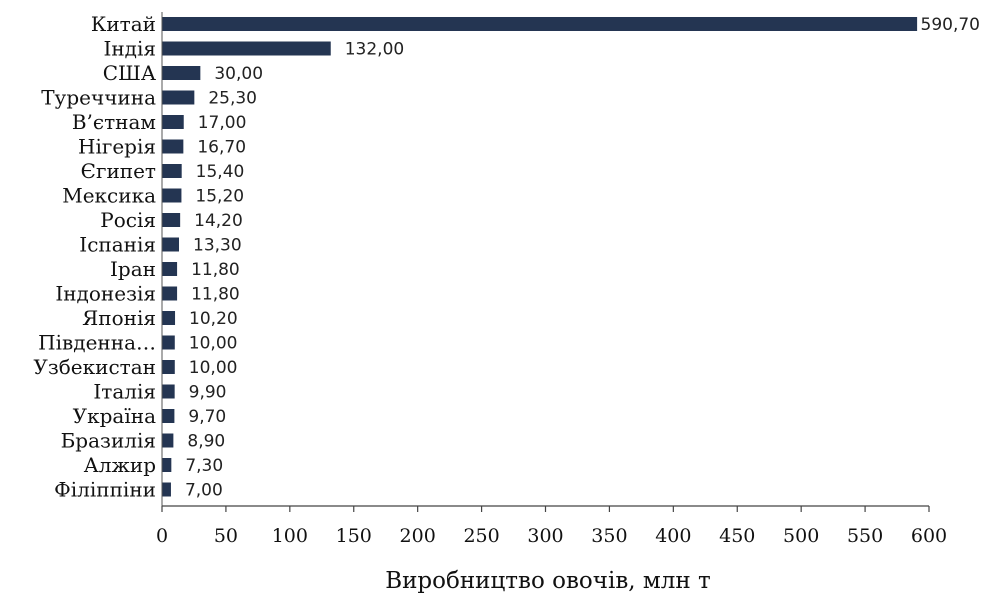 The height and width of the screenshot is (595, 983). Describe the element at coordinates (213, 319) in the screenshot. I see `data-label: 10,20` at that location.